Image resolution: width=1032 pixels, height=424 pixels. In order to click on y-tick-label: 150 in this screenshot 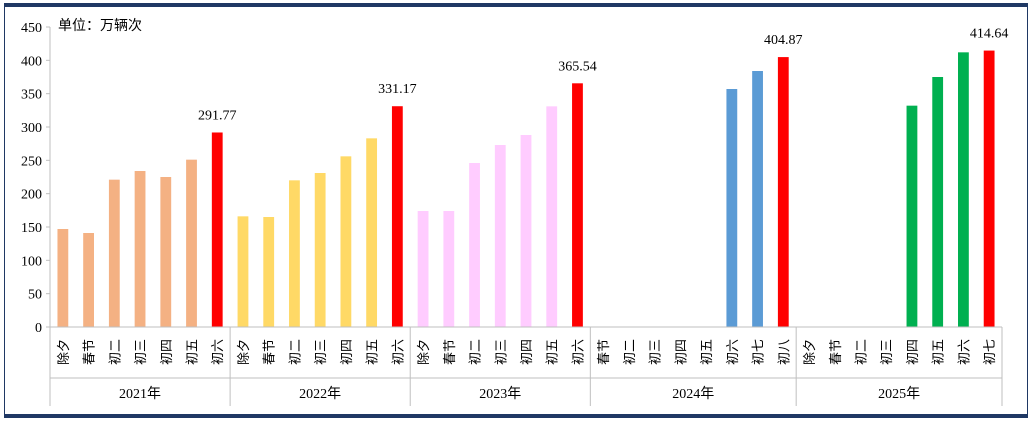, I will do `click(31, 228)`.